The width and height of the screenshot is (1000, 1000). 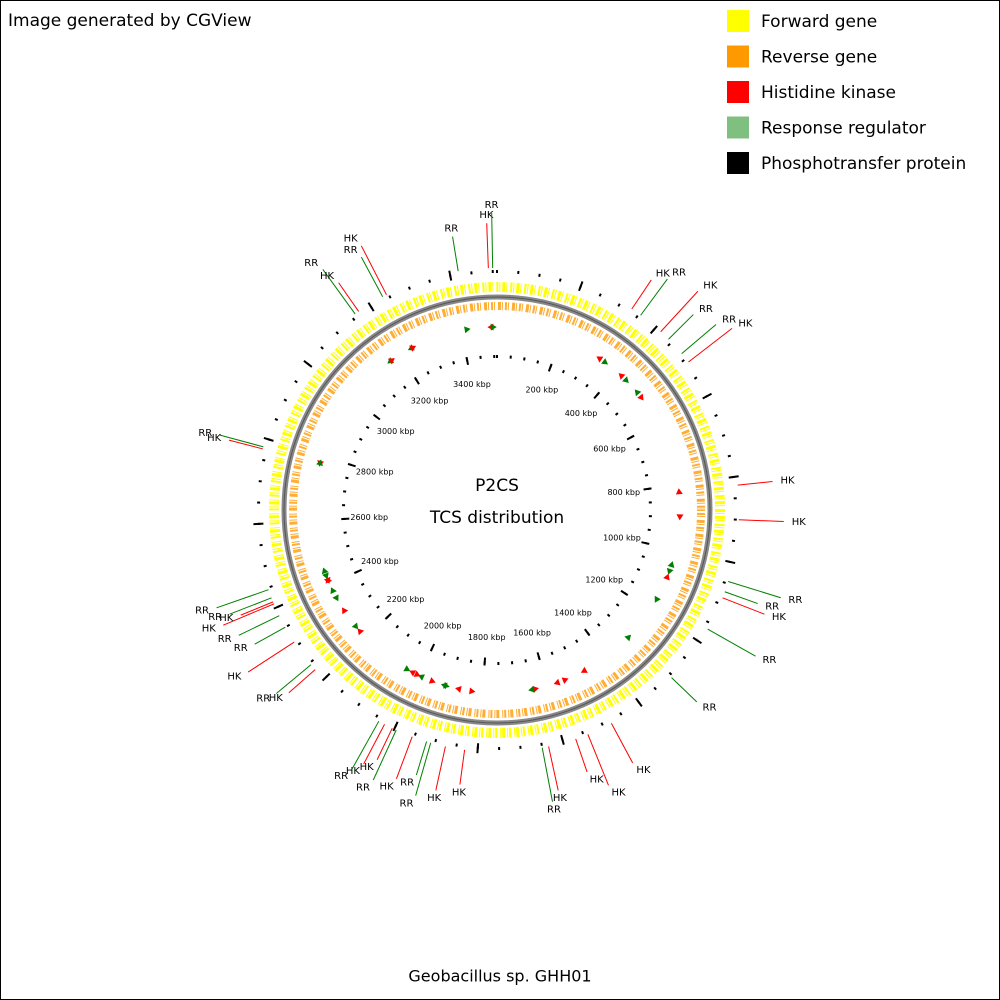 What do you see at coordinates (622, 537) in the screenshot?
I see `tick-label: 1000 kbp` at bounding box center [622, 537].